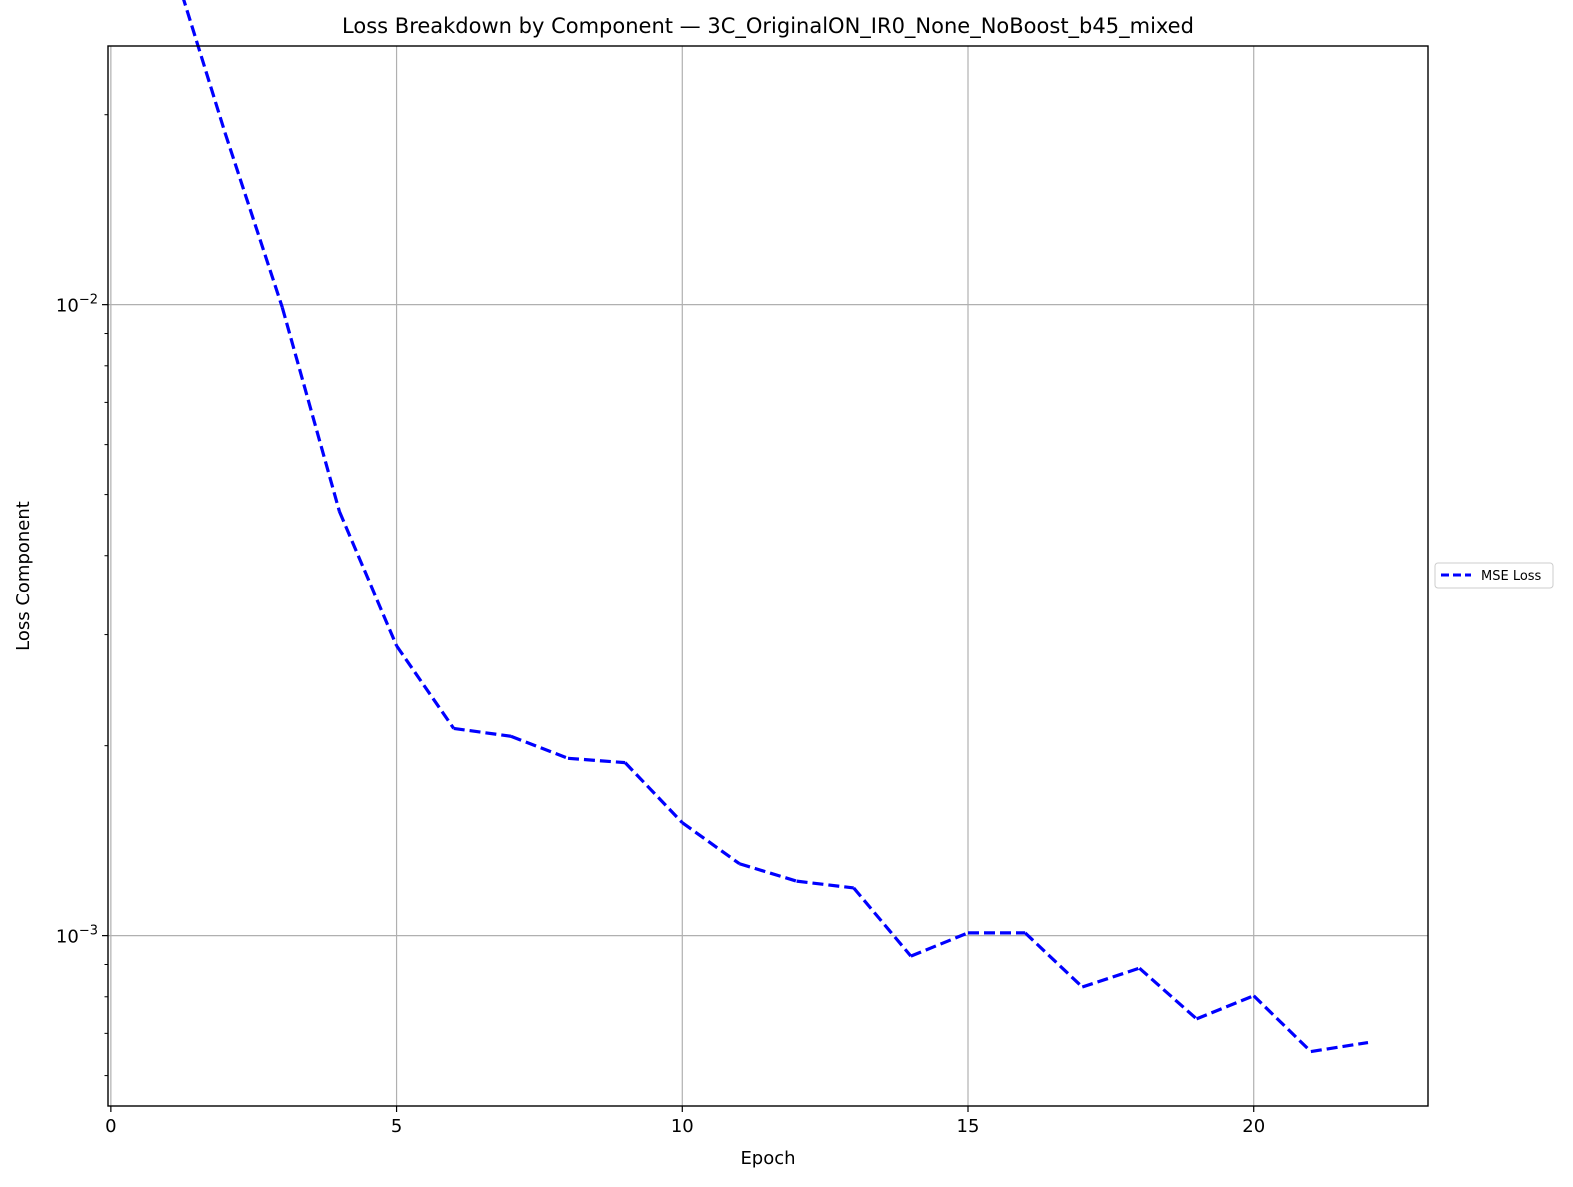 The image size is (1573, 1187). I want to click on legend: MSE Loss, so click(1494, 575).